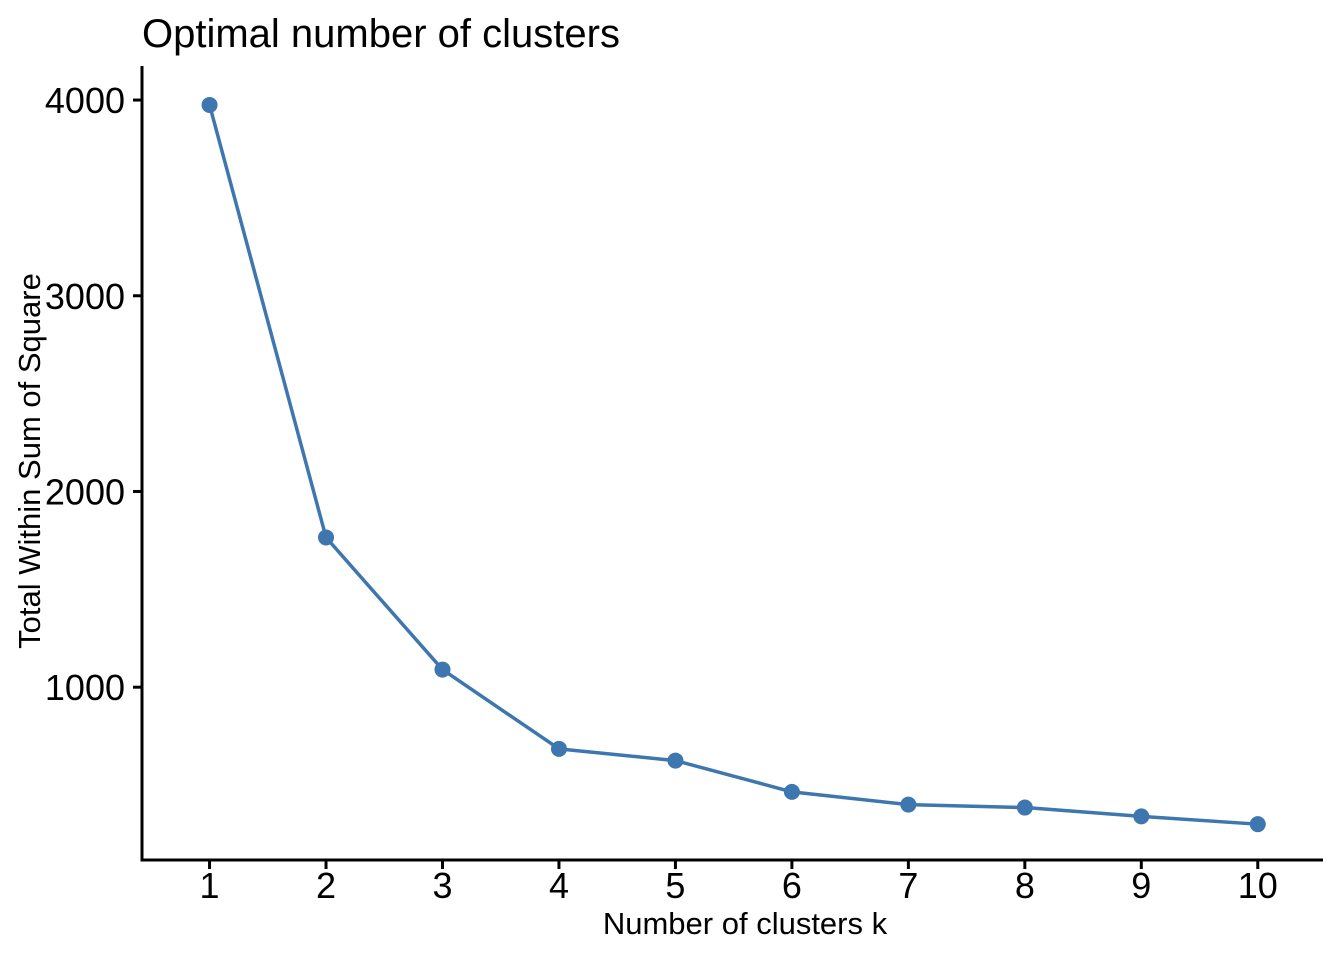 The image size is (1344, 960). What do you see at coordinates (1141, 885) in the screenshot?
I see `x-tick-label: 9` at bounding box center [1141, 885].